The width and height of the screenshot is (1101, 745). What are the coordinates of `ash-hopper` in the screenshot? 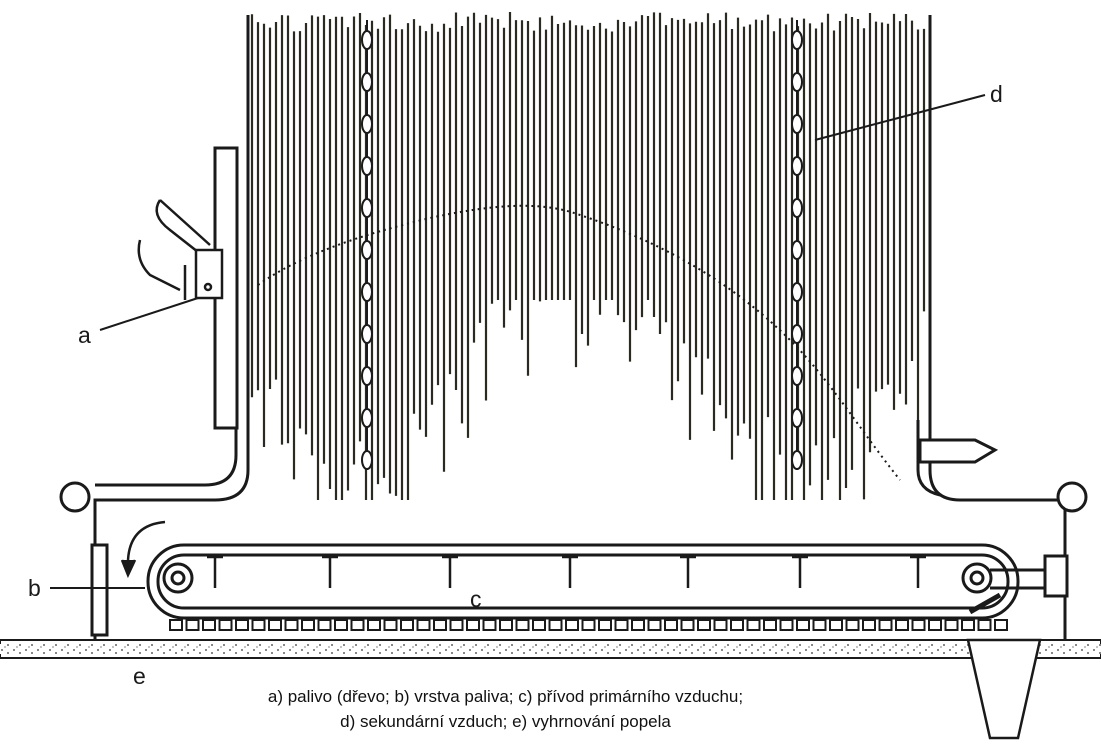 It's located at (1004, 689).